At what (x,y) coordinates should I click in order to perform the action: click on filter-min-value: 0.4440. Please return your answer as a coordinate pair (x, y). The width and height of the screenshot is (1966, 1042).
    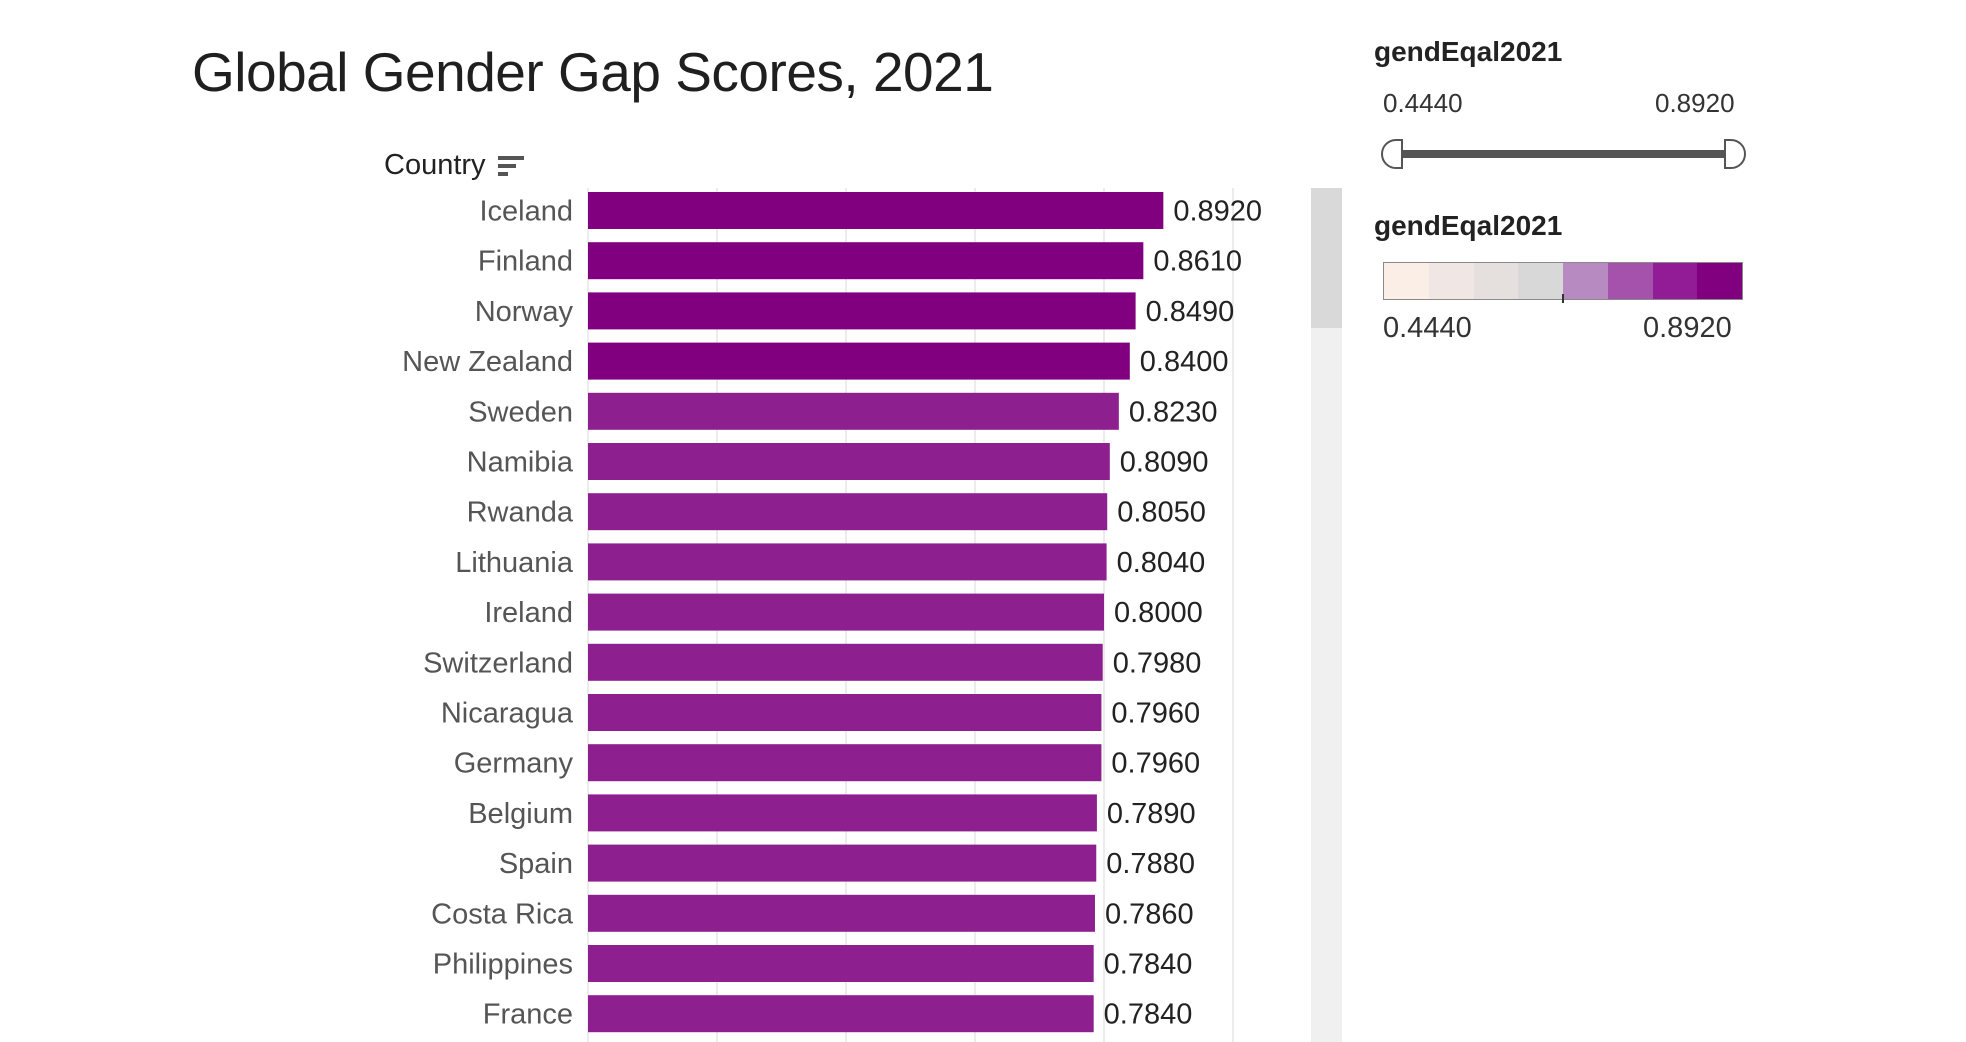
    Looking at the image, I should click on (1423, 103).